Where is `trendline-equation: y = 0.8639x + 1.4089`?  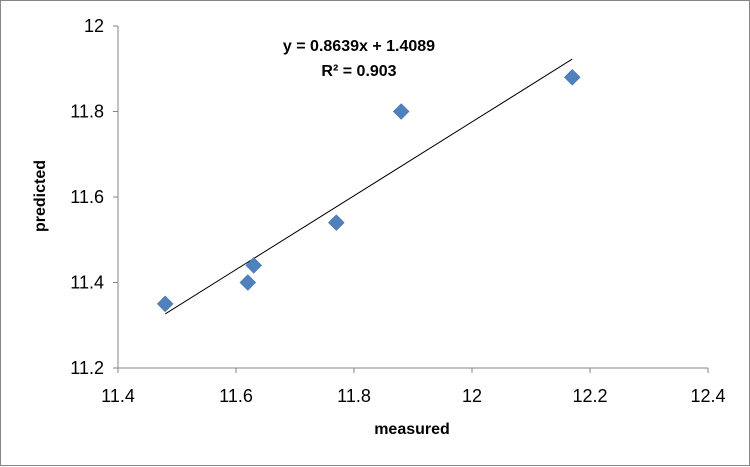 trendline-equation: y = 0.8639x + 1.4089 is located at coordinates (359, 46).